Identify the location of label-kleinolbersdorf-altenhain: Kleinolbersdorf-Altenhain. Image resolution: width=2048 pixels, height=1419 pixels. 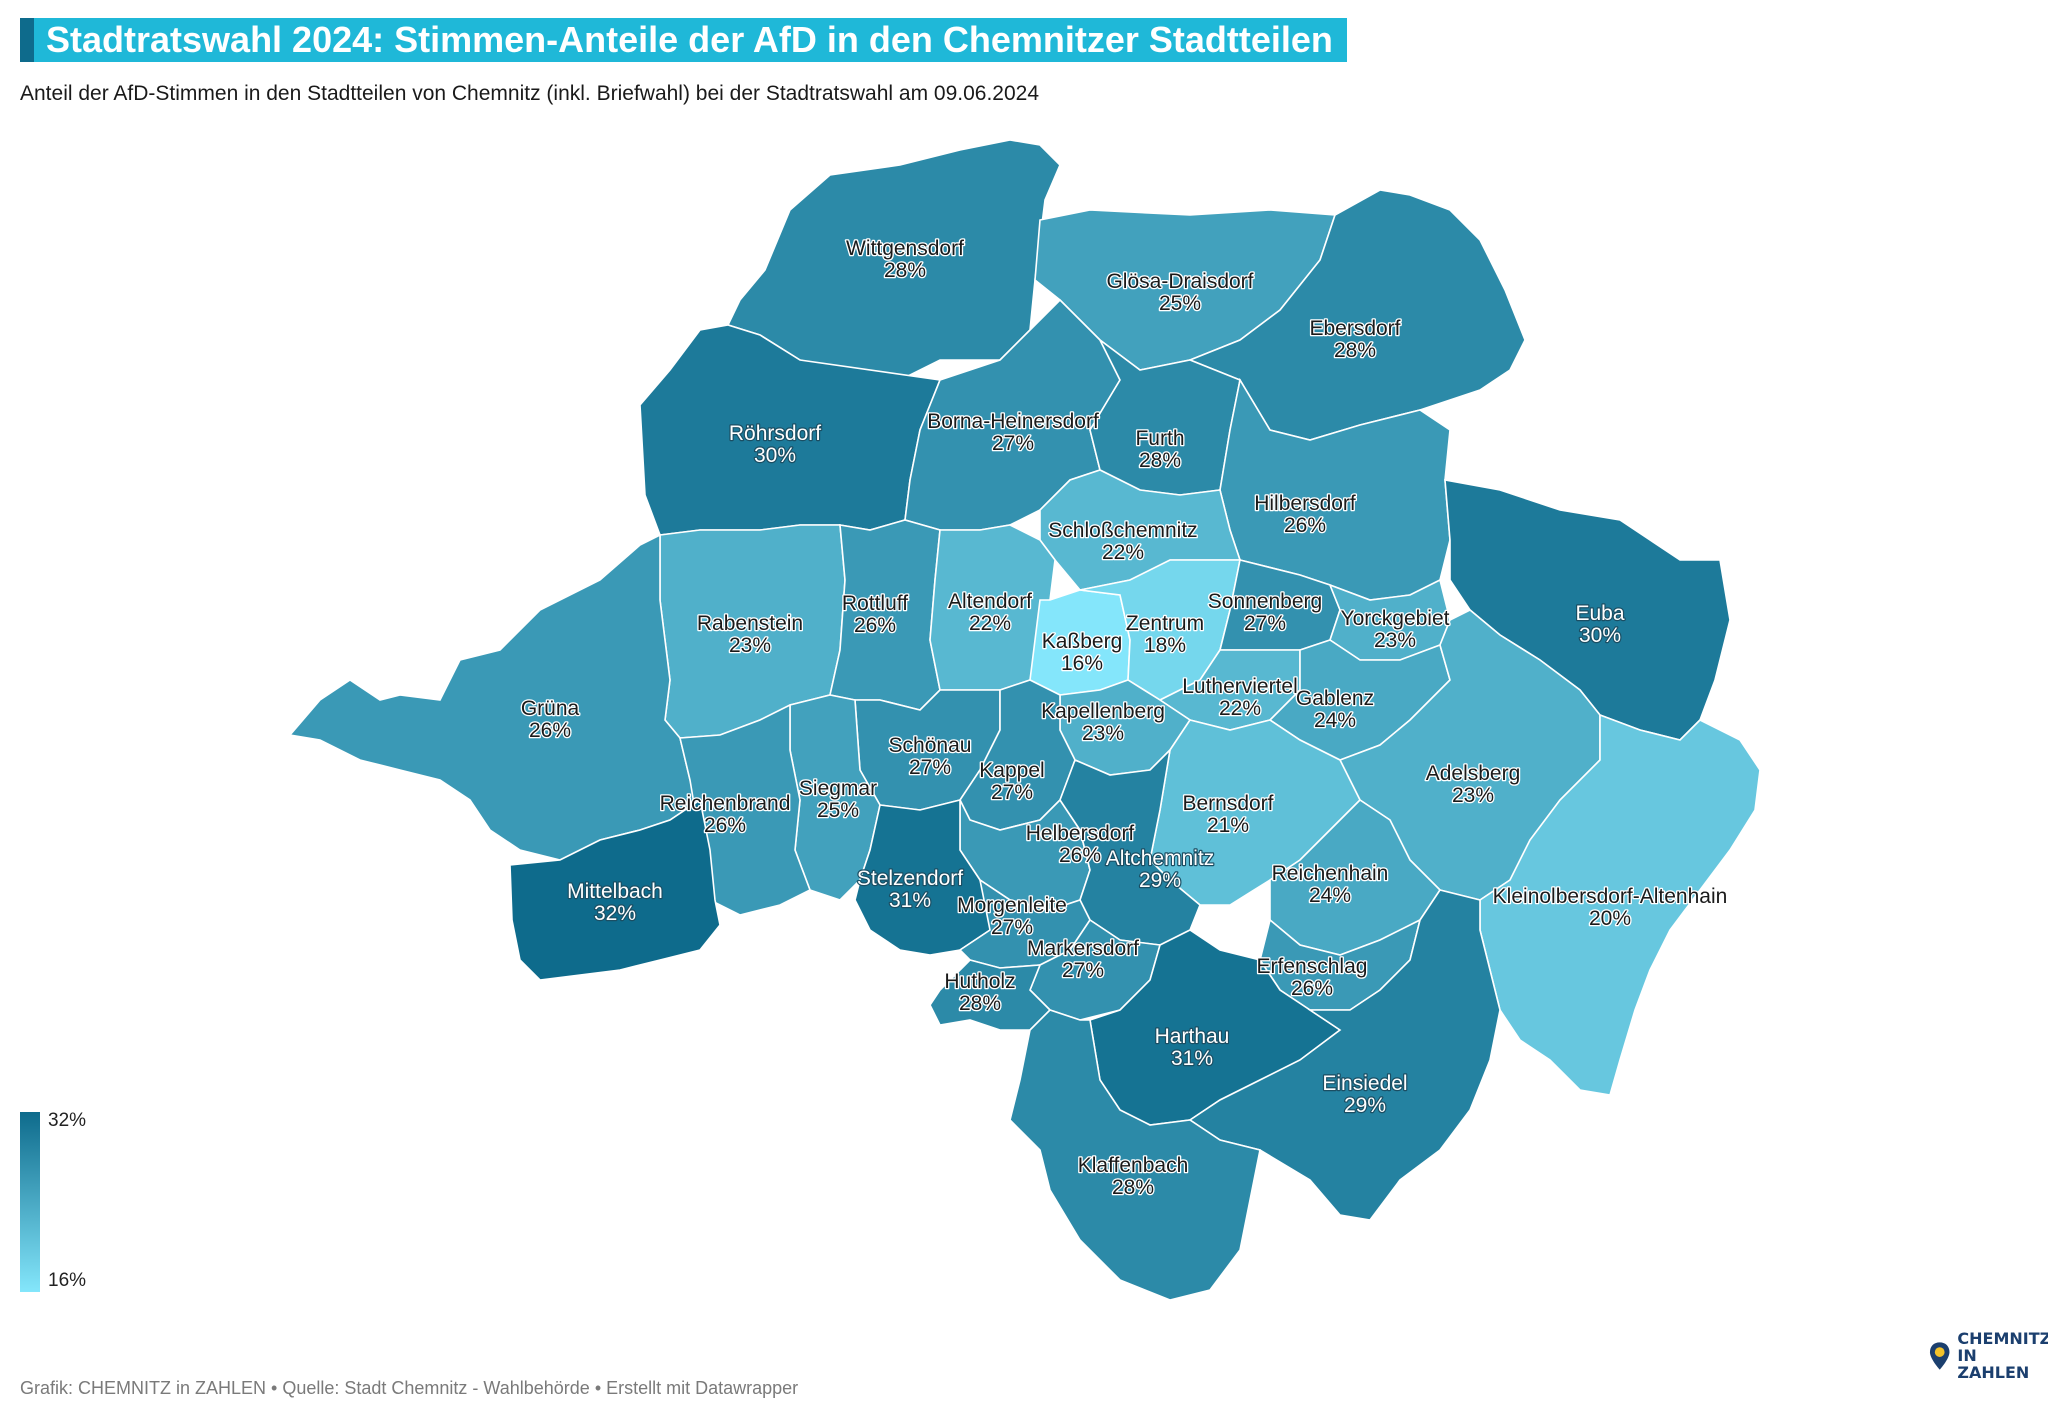
(1610, 896).